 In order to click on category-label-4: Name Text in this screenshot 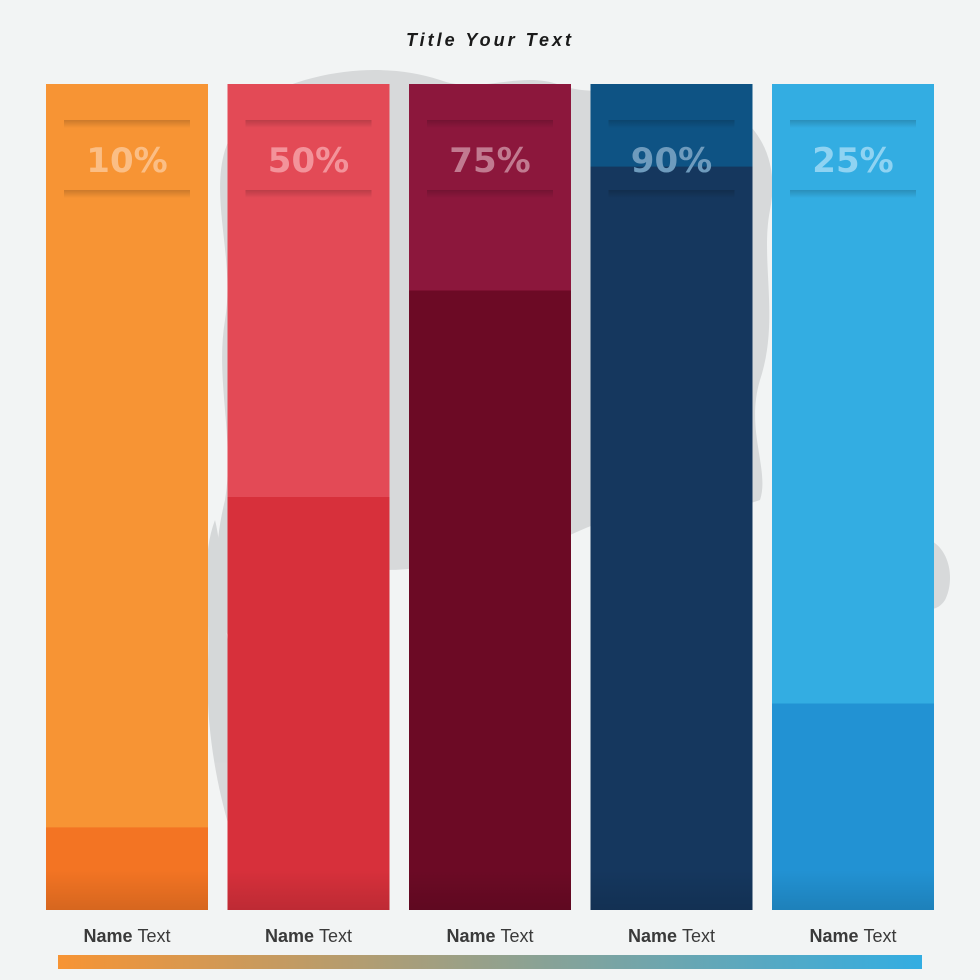, I will do `click(671, 936)`.